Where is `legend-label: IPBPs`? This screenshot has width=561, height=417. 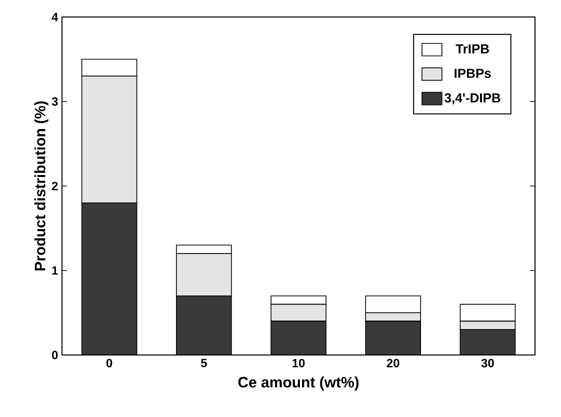 legend-label: IPBPs is located at coordinates (472, 73).